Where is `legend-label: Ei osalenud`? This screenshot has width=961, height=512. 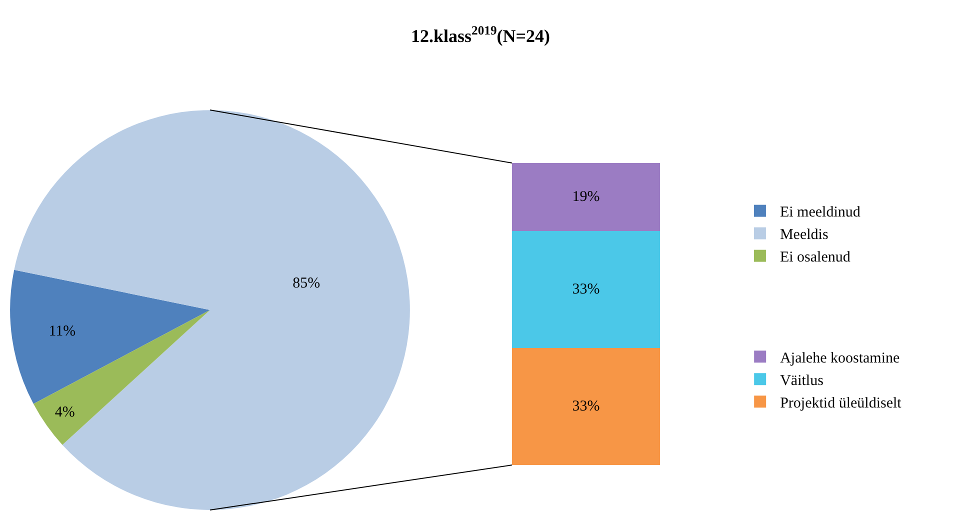
legend-label: Ei osalenud is located at coordinates (815, 258).